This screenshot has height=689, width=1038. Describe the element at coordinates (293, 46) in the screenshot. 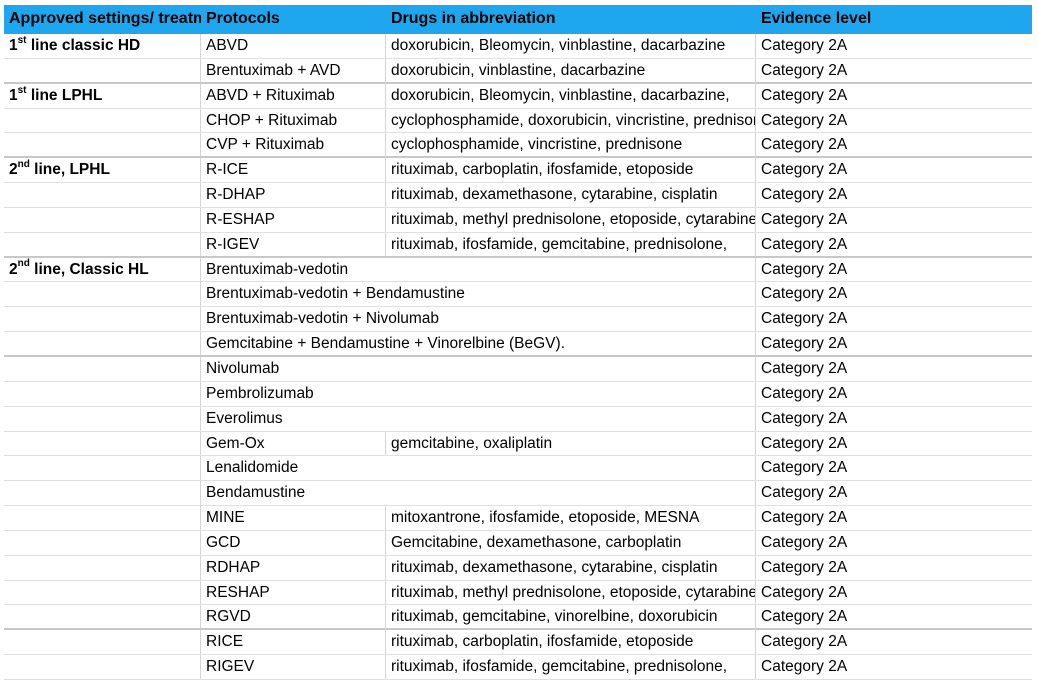

I see `protocol-cell: ABVD` at that location.